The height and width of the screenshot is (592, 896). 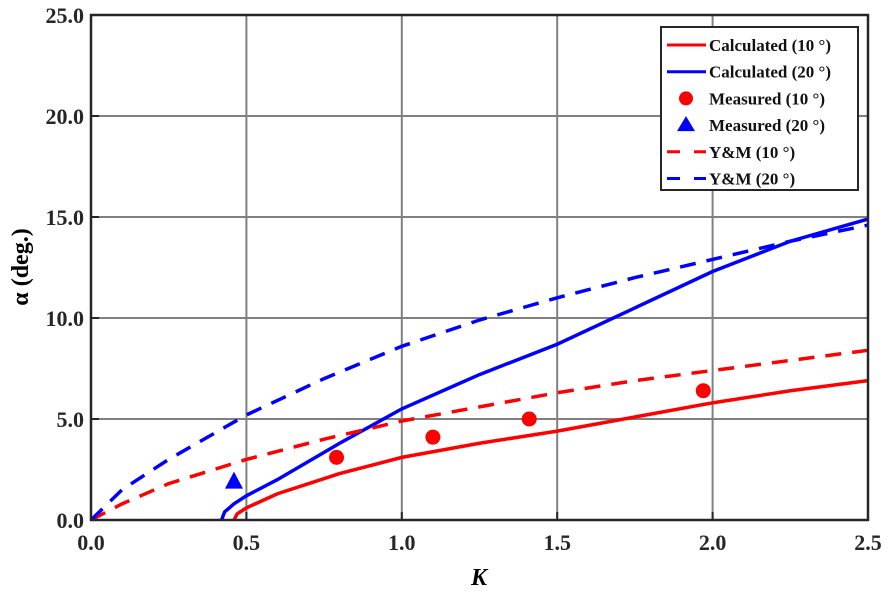 What do you see at coordinates (752, 152) in the screenshot?
I see `legend-label: Y&M (10 °)` at bounding box center [752, 152].